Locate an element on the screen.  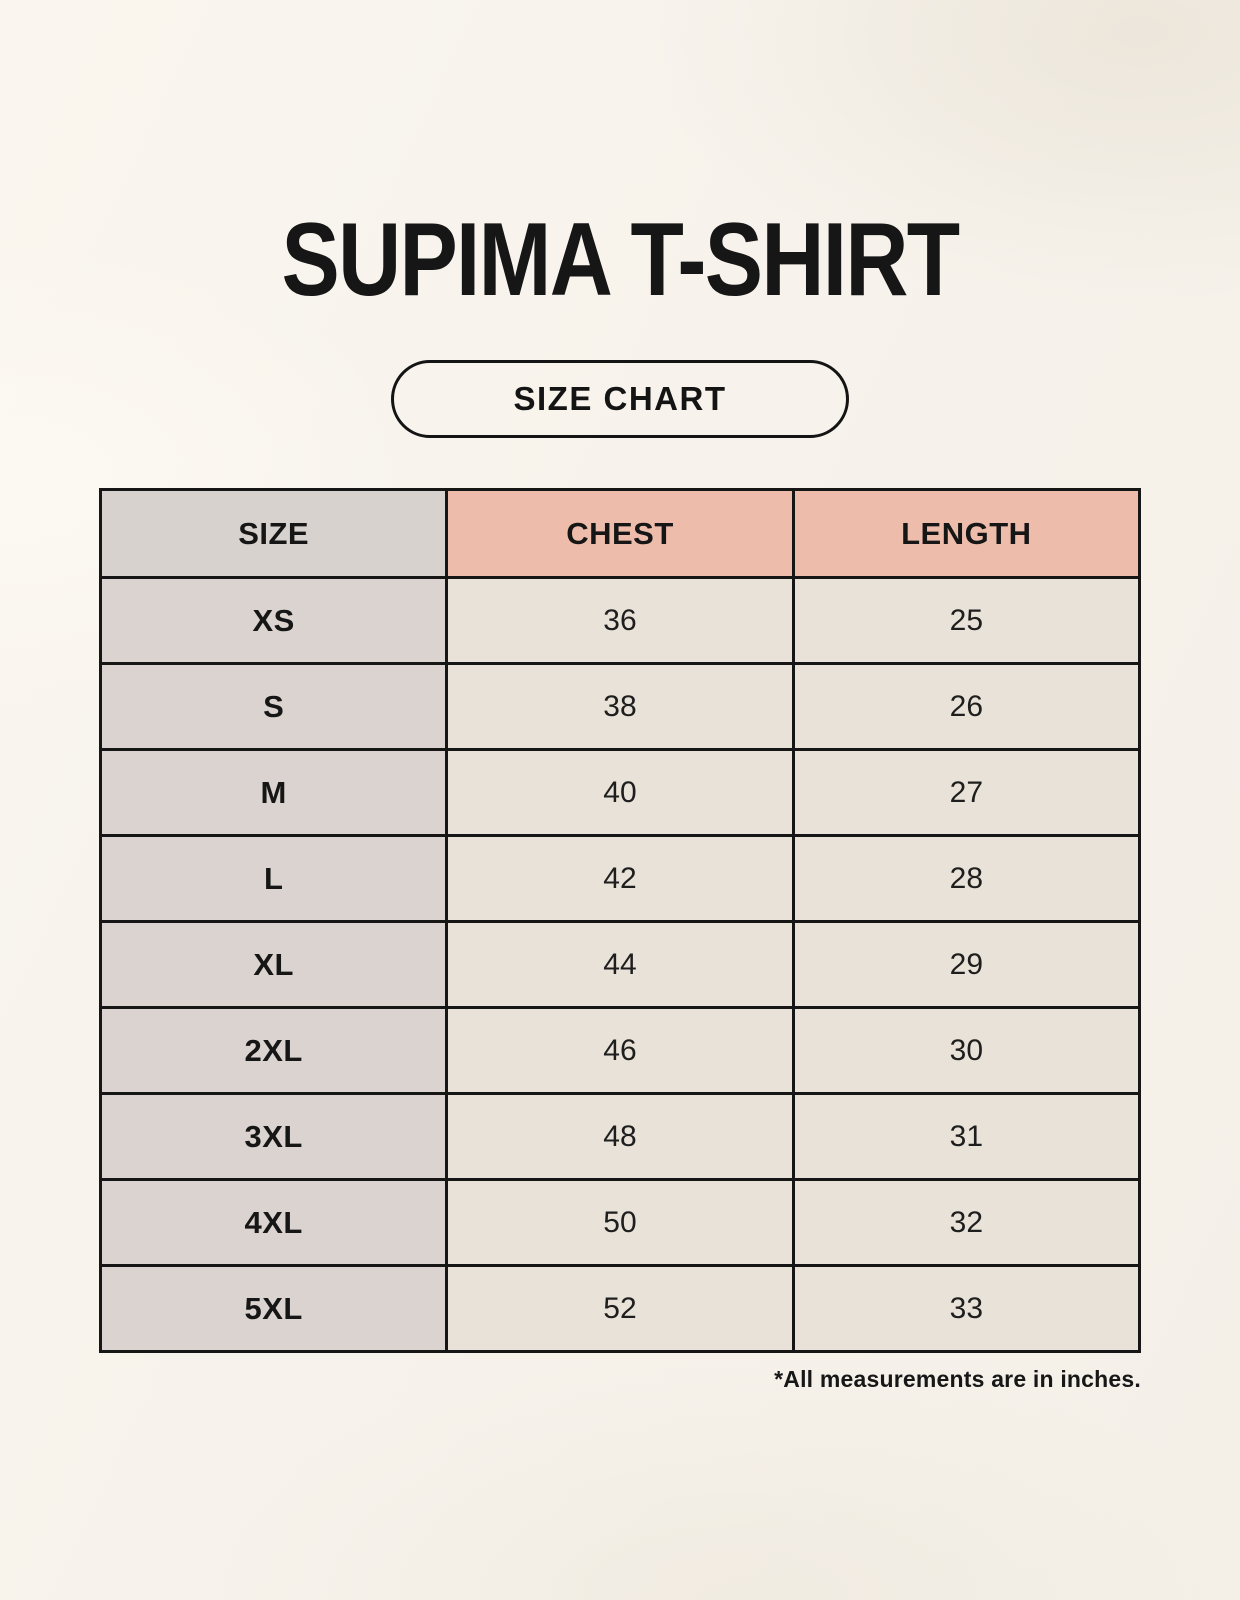
table-row: 4XL 50 32 is located at coordinates (620, 1222).